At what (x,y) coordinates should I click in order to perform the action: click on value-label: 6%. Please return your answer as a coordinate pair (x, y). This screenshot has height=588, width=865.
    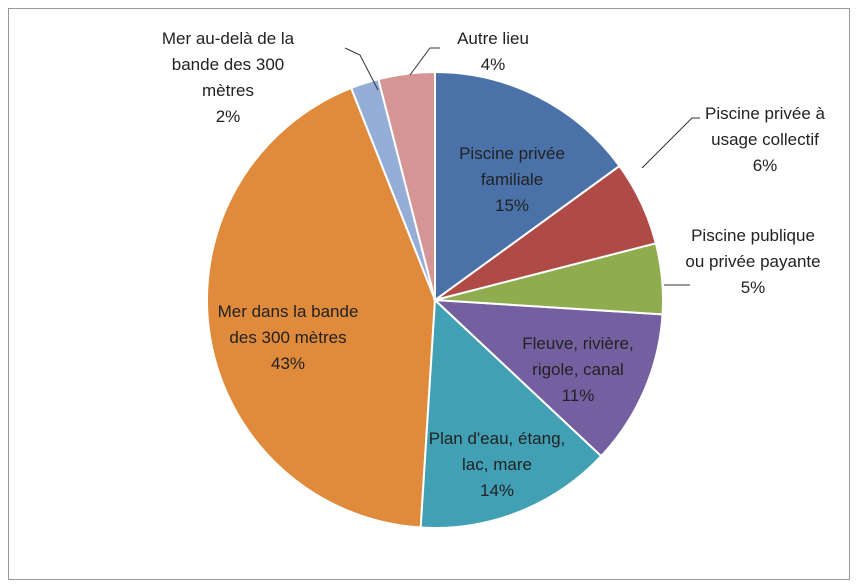
    Looking at the image, I should click on (765, 165).